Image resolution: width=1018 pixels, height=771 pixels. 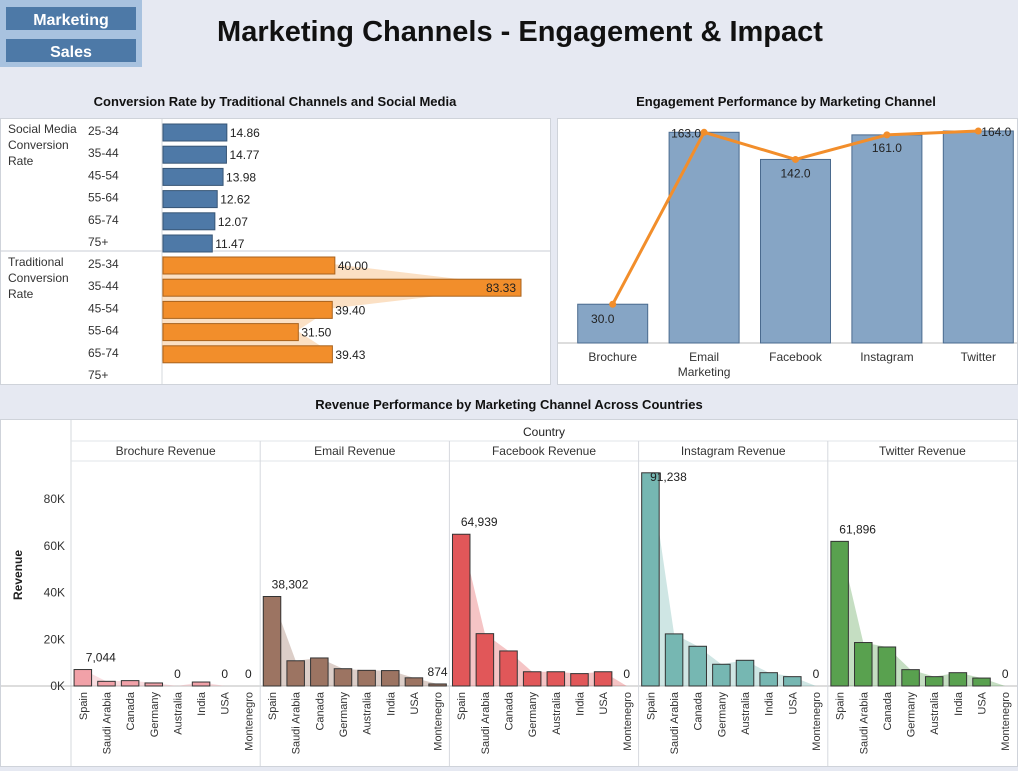 What do you see at coordinates (520, 32) in the screenshot?
I see `dashboard-title: Marketing Channels - Engagement & Impact` at bounding box center [520, 32].